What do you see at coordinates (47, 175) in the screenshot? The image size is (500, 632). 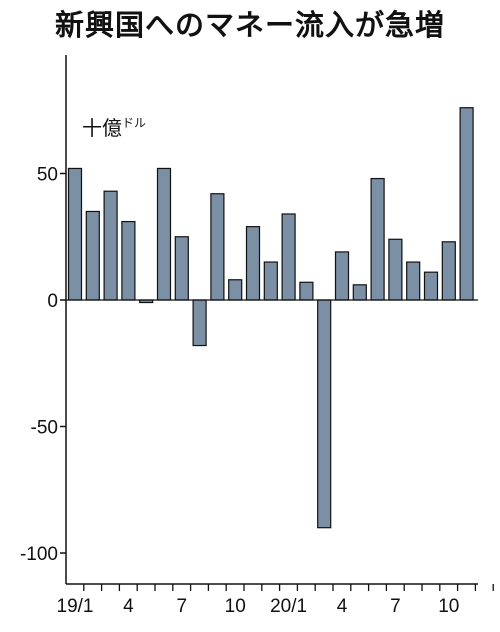 I see `y-tick-label: 50` at bounding box center [47, 175].